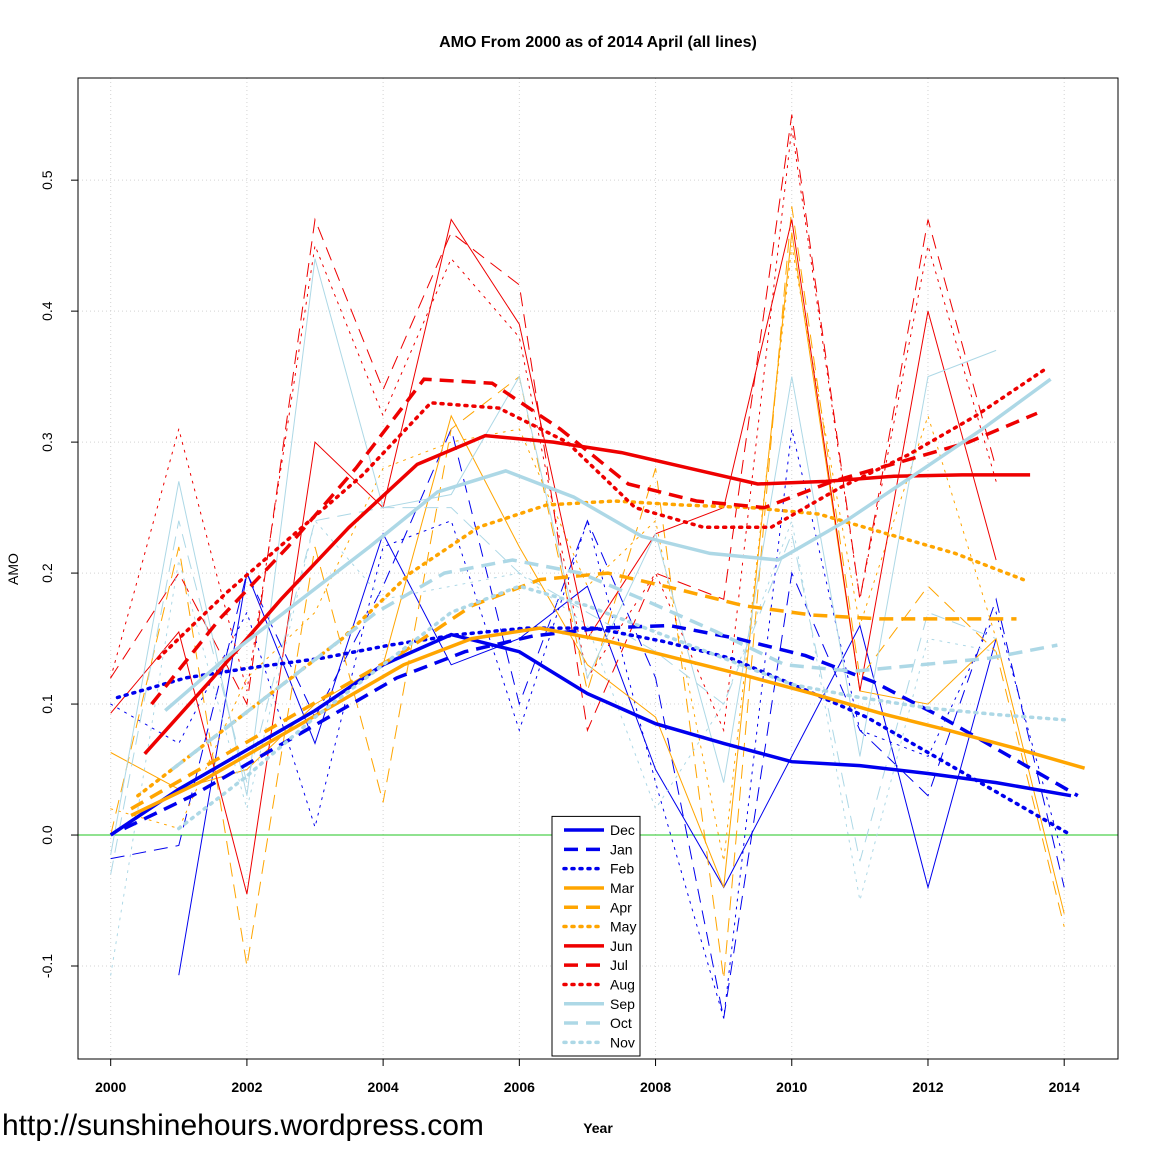  Describe the element at coordinates (598, 1128) in the screenshot. I see `x-axis-label: Year` at that location.